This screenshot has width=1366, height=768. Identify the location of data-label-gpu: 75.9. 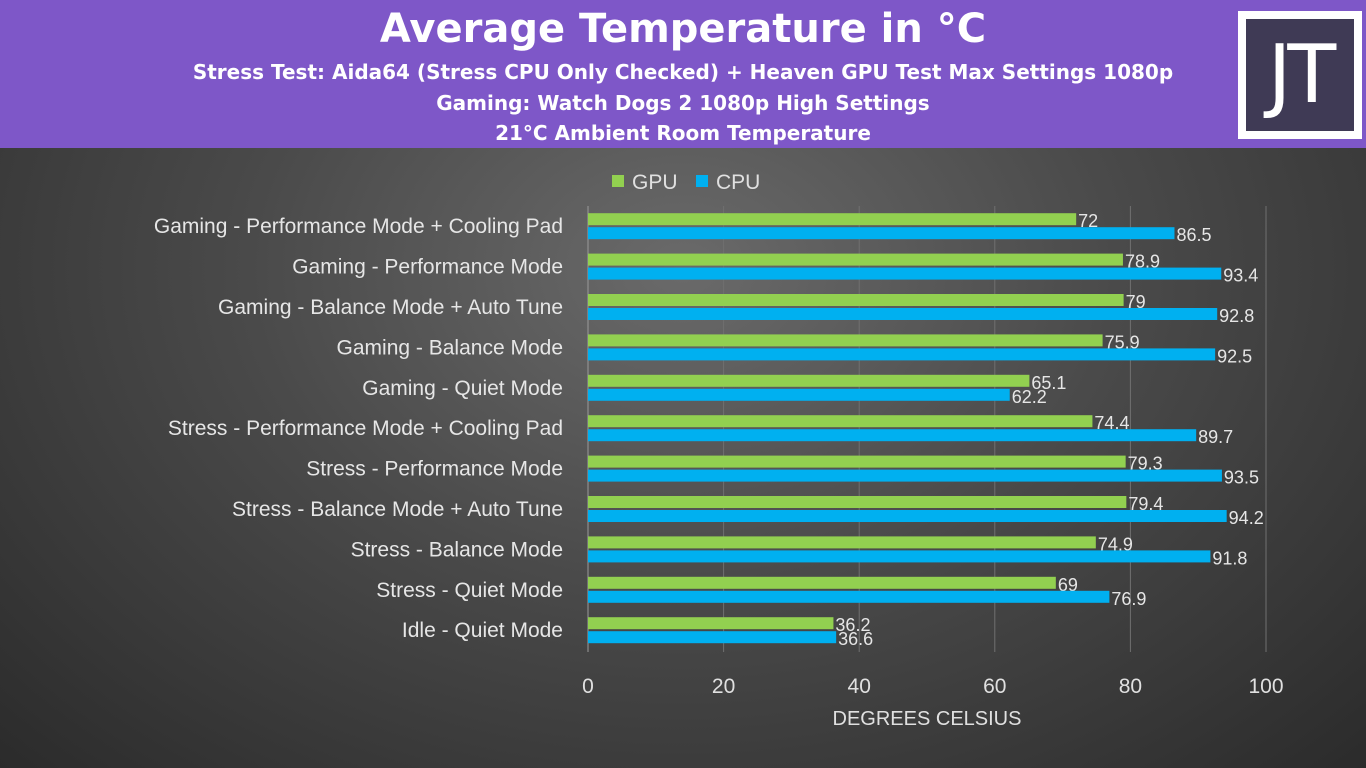
(1122, 342).